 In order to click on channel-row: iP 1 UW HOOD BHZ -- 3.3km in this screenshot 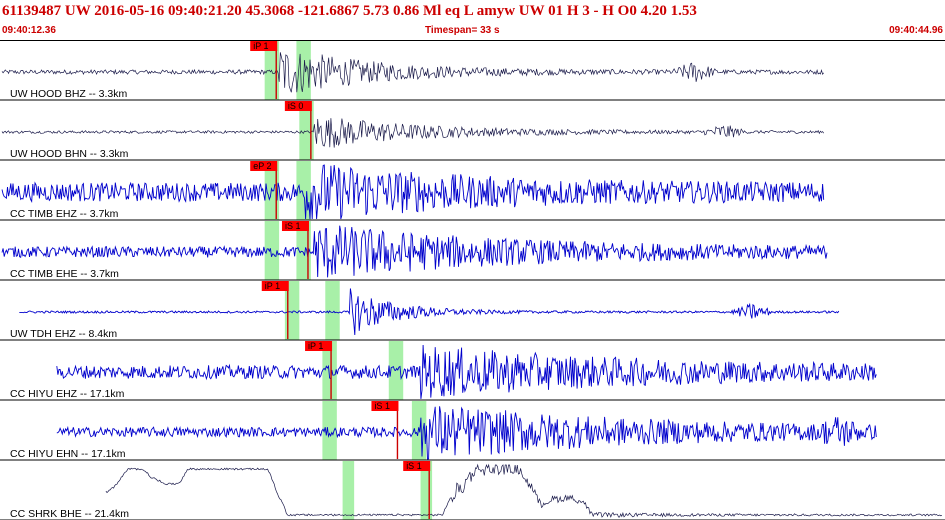, I will do `click(472, 71)`.